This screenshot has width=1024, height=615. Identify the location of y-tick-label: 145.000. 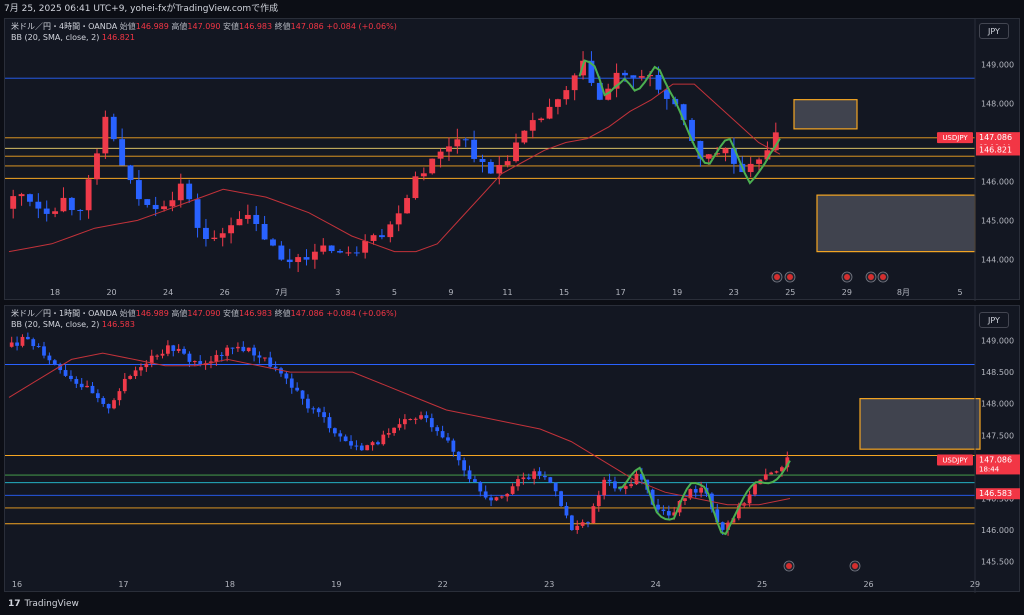
(997, 220).